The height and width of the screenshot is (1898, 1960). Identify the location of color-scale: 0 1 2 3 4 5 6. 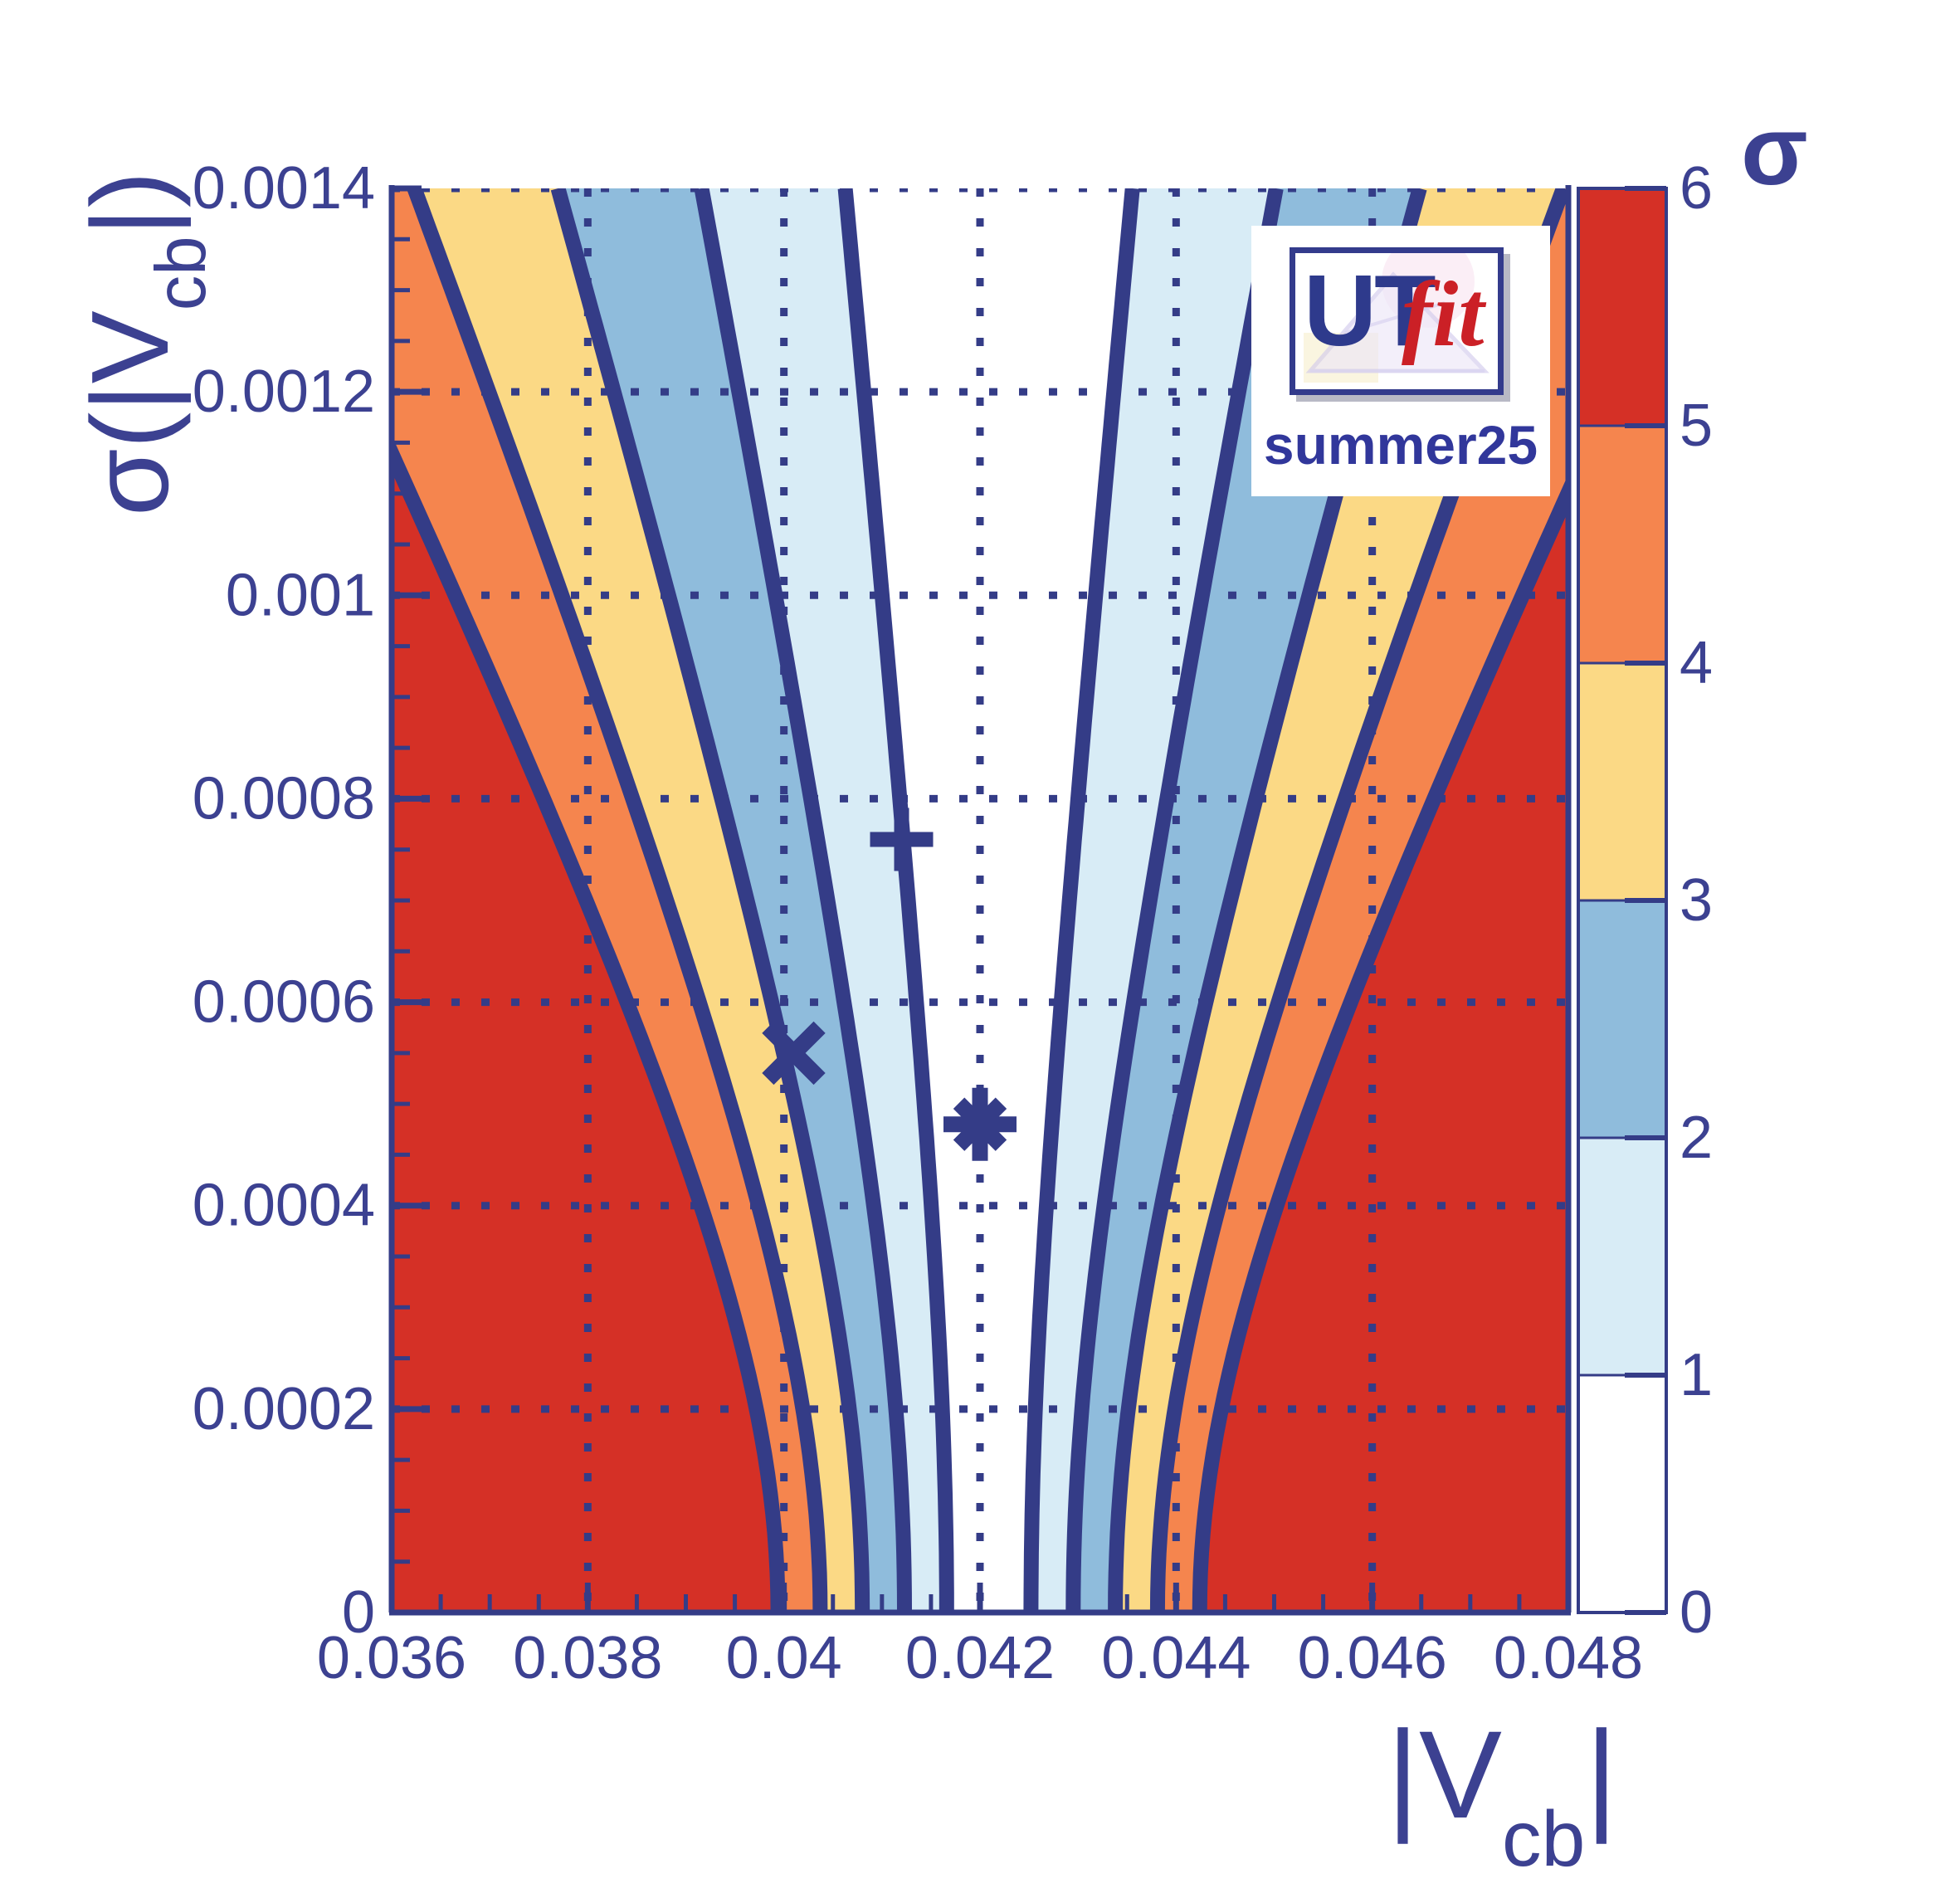
(1645, 900).